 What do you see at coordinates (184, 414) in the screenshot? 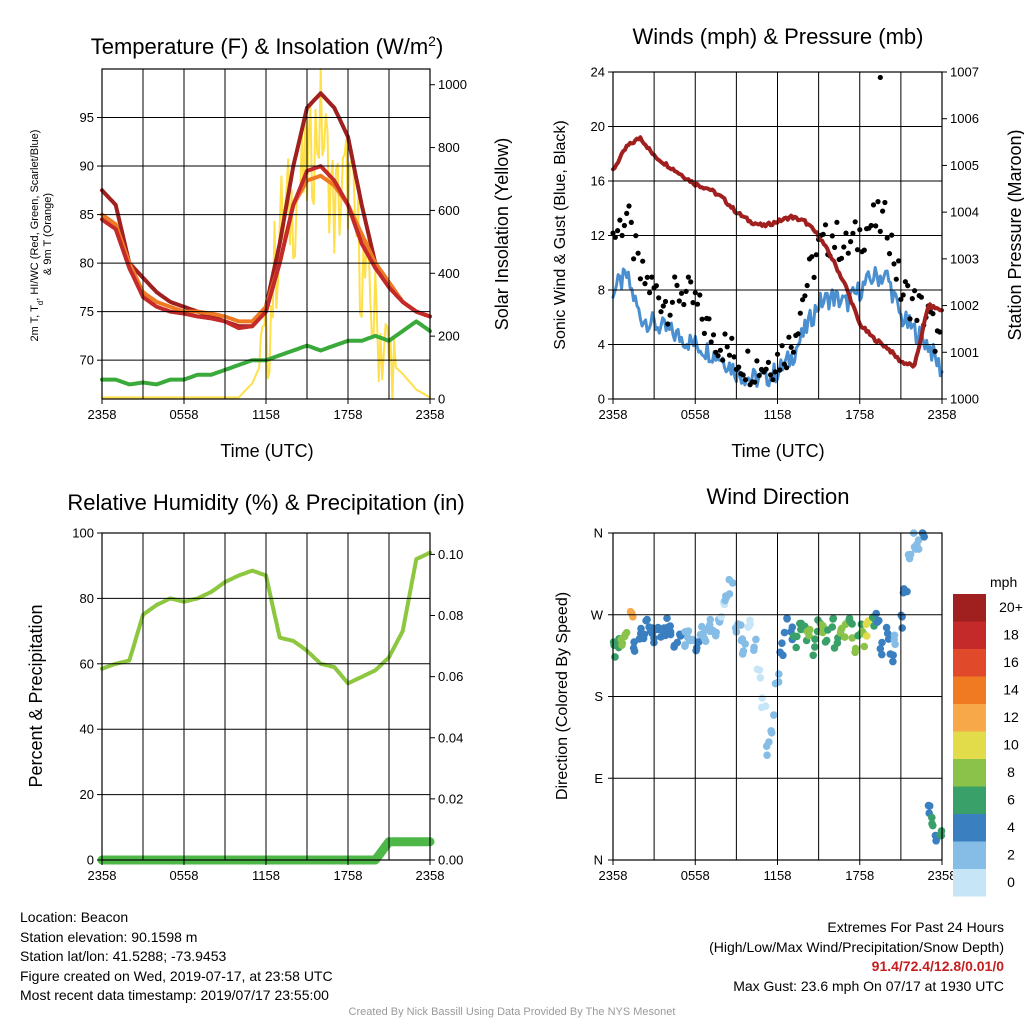
I see `temperature-xtick-label: 0558` at bounding box center [184, 414].